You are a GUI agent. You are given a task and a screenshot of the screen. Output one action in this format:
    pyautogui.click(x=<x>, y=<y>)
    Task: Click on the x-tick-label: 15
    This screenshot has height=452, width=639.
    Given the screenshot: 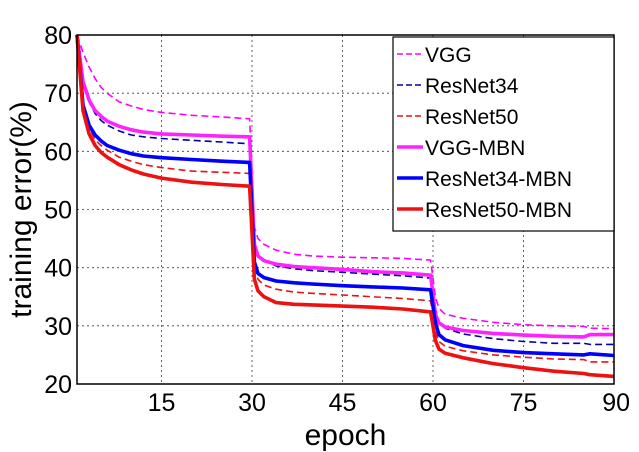 What is the action you would take?
    pyautogui.click(x=162, y=403)
    